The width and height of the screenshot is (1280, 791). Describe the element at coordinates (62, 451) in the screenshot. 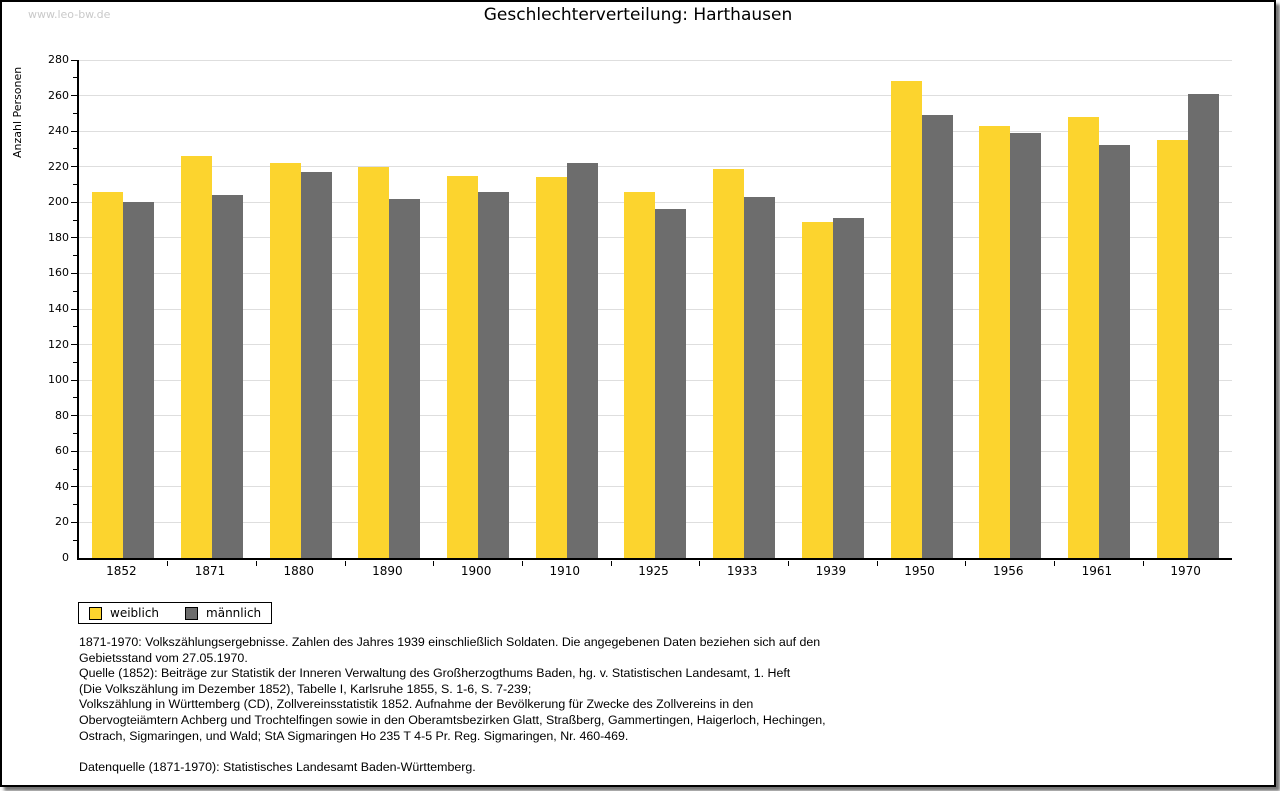

I see `y-tick-label: 60` at that location.